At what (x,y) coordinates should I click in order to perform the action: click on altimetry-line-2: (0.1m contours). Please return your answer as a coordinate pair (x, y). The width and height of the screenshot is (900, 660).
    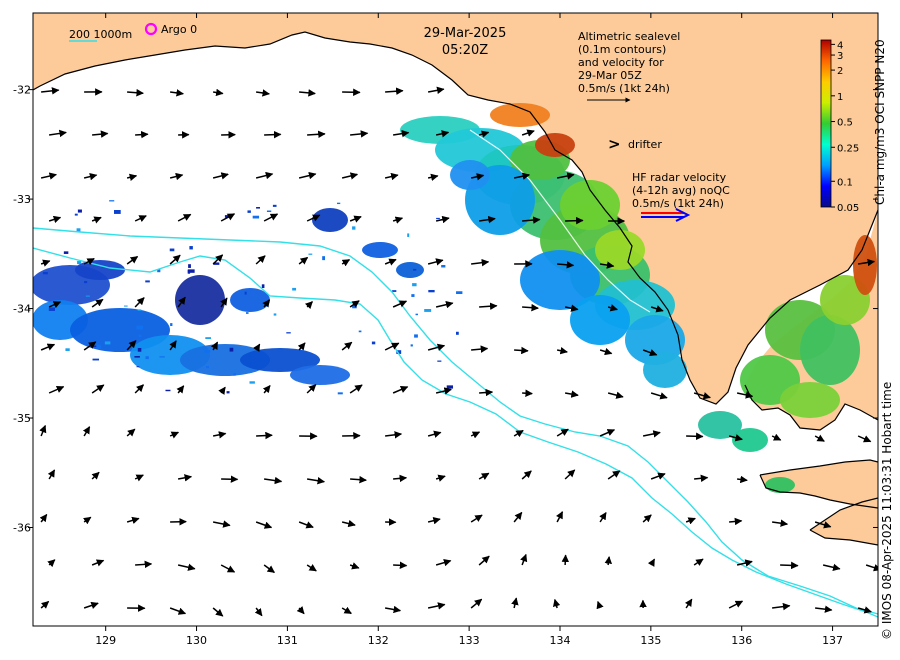
    Looking at the image, I should click on (622, 49).